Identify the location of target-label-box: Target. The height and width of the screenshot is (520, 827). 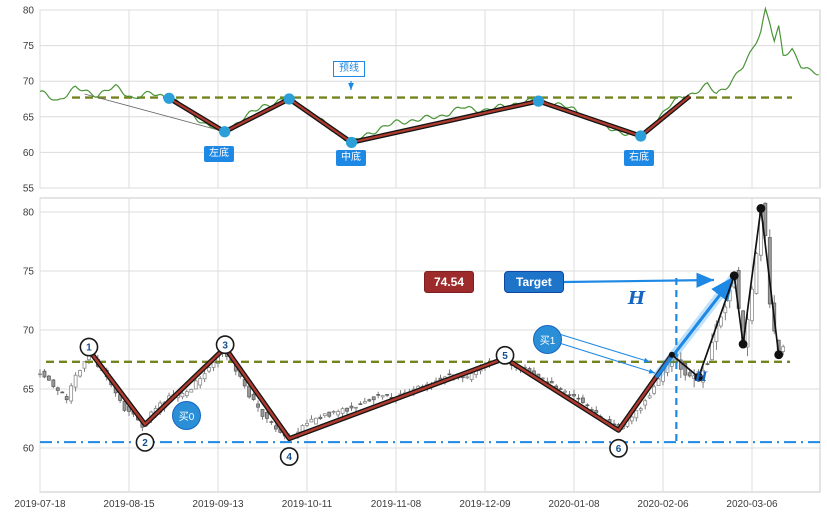
(534, 282).